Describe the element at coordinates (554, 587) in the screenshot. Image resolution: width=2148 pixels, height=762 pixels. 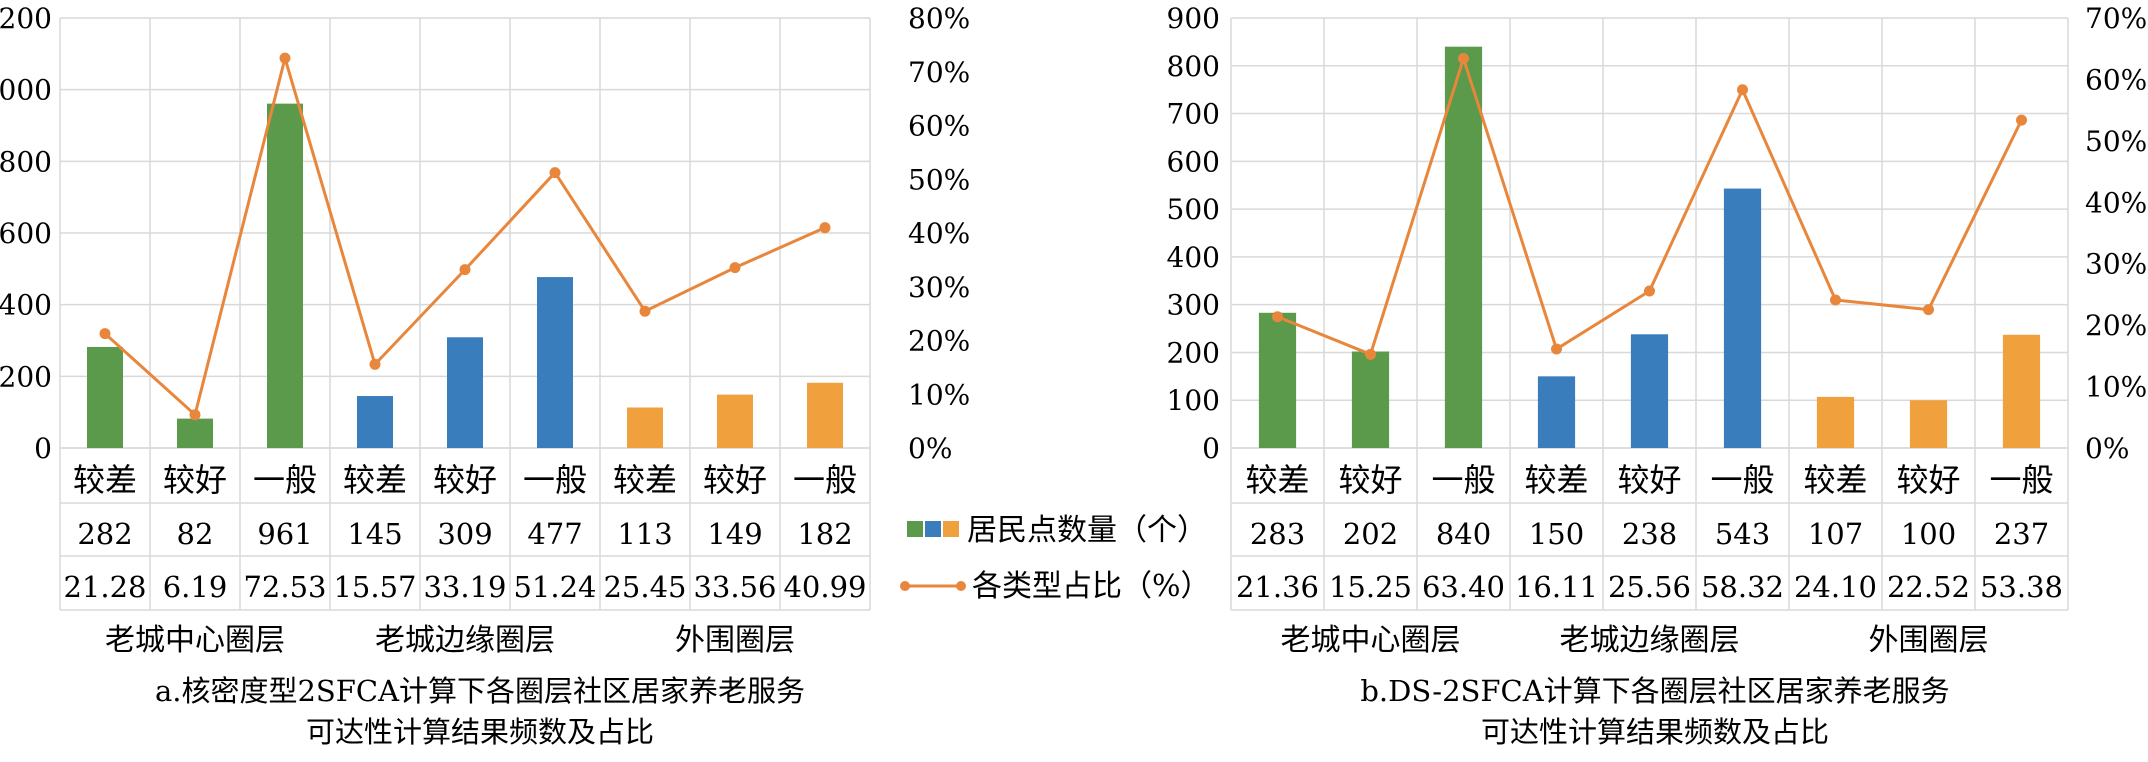
I see `table-cell-percent: 51.24` at that location.